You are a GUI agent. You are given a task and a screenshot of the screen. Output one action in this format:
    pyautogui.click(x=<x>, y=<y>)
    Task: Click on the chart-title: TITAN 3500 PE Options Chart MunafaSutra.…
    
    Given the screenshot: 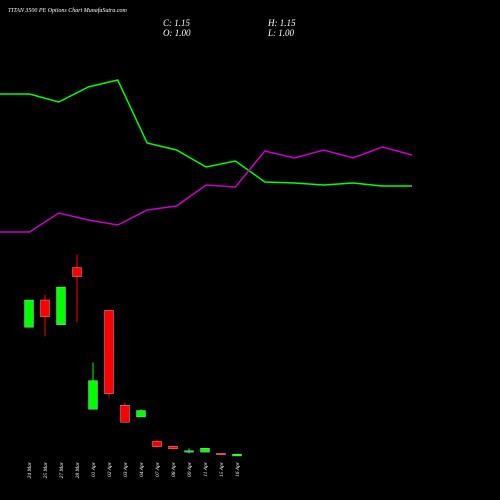 What is the action you would take?
    pyautogui.click(x=68, y=10)
    